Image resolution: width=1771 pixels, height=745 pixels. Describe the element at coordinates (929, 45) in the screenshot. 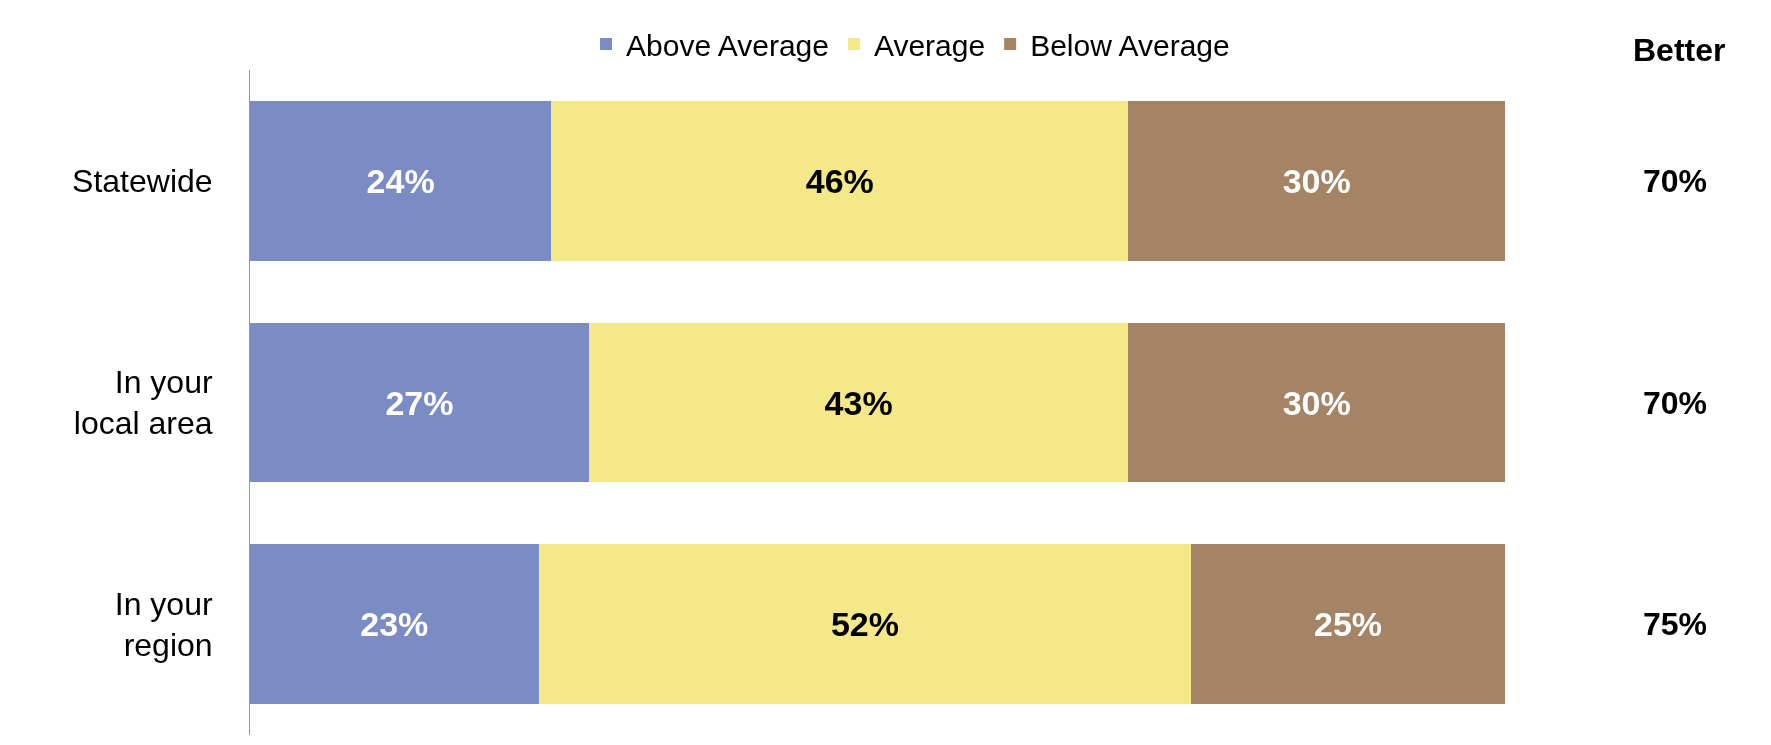

I see `legend-label: Average` at that location.